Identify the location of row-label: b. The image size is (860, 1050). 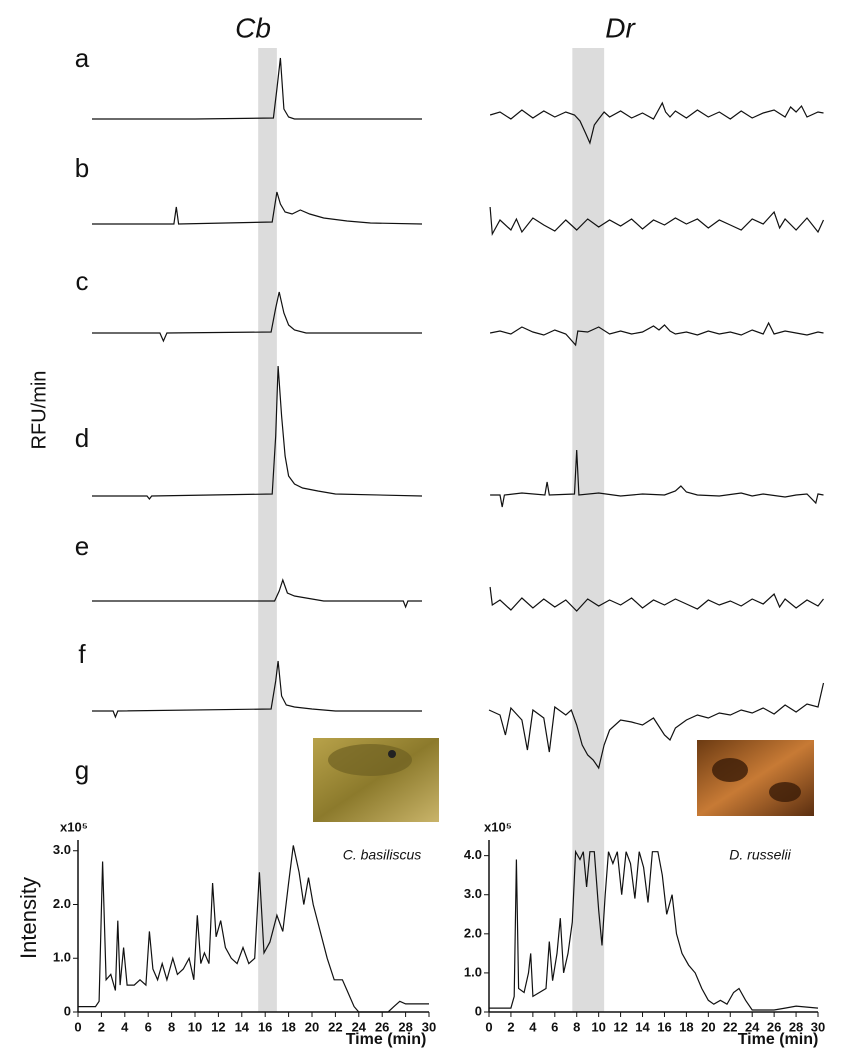
(82, 168).